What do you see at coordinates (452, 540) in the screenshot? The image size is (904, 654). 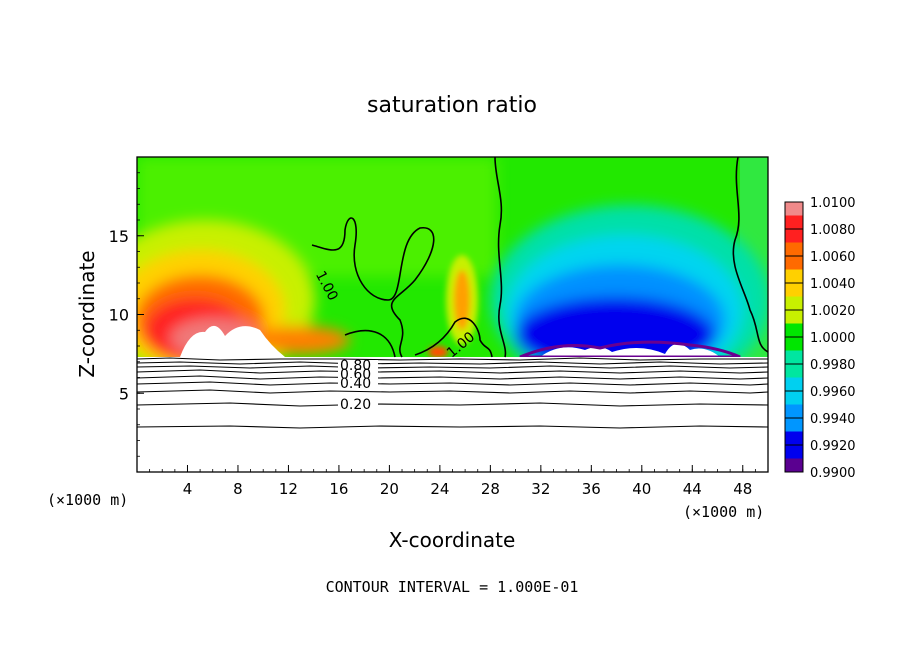 I see `x-axis-label: X-coordinate` at bounding box center [452, 540].